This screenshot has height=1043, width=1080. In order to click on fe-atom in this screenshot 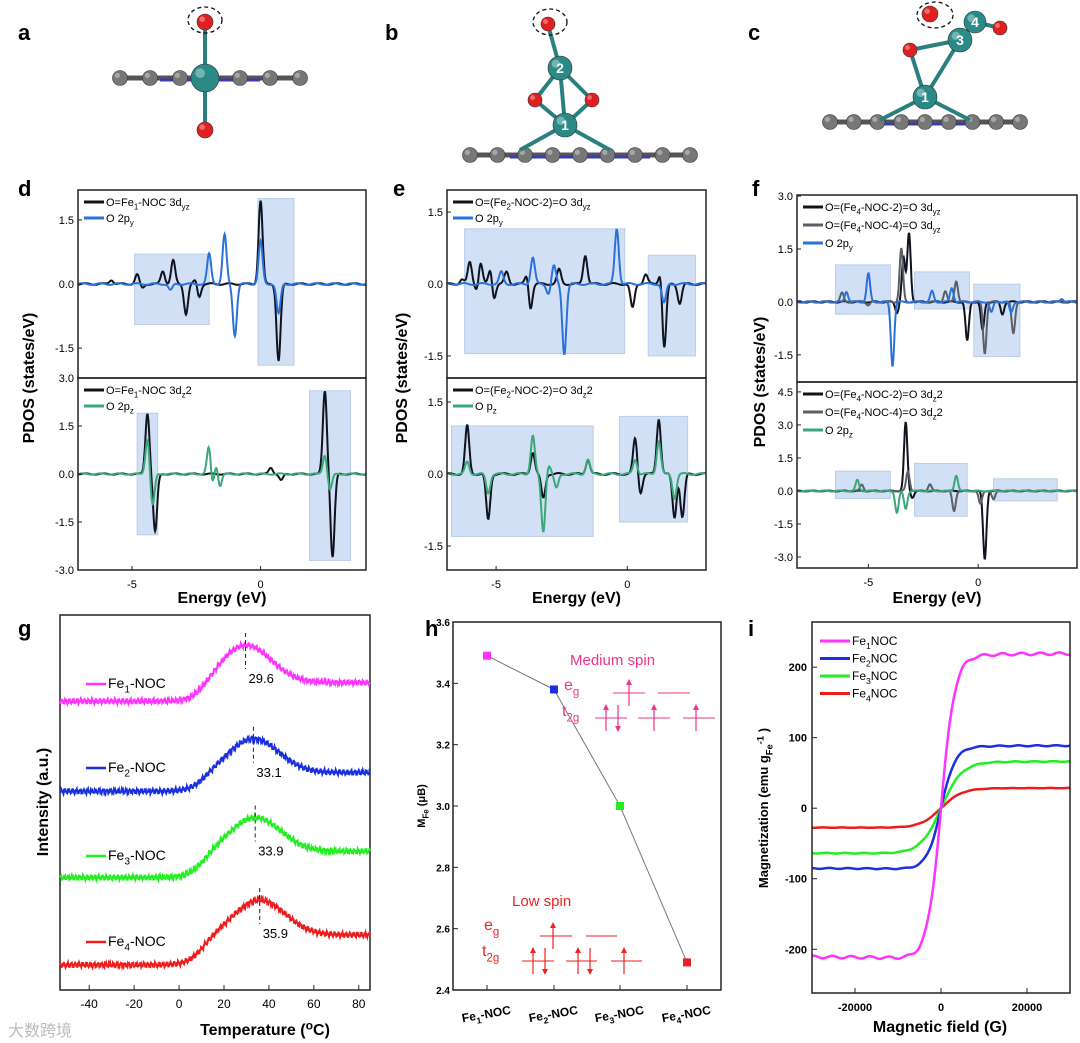, I will do `click(205, 78)`.